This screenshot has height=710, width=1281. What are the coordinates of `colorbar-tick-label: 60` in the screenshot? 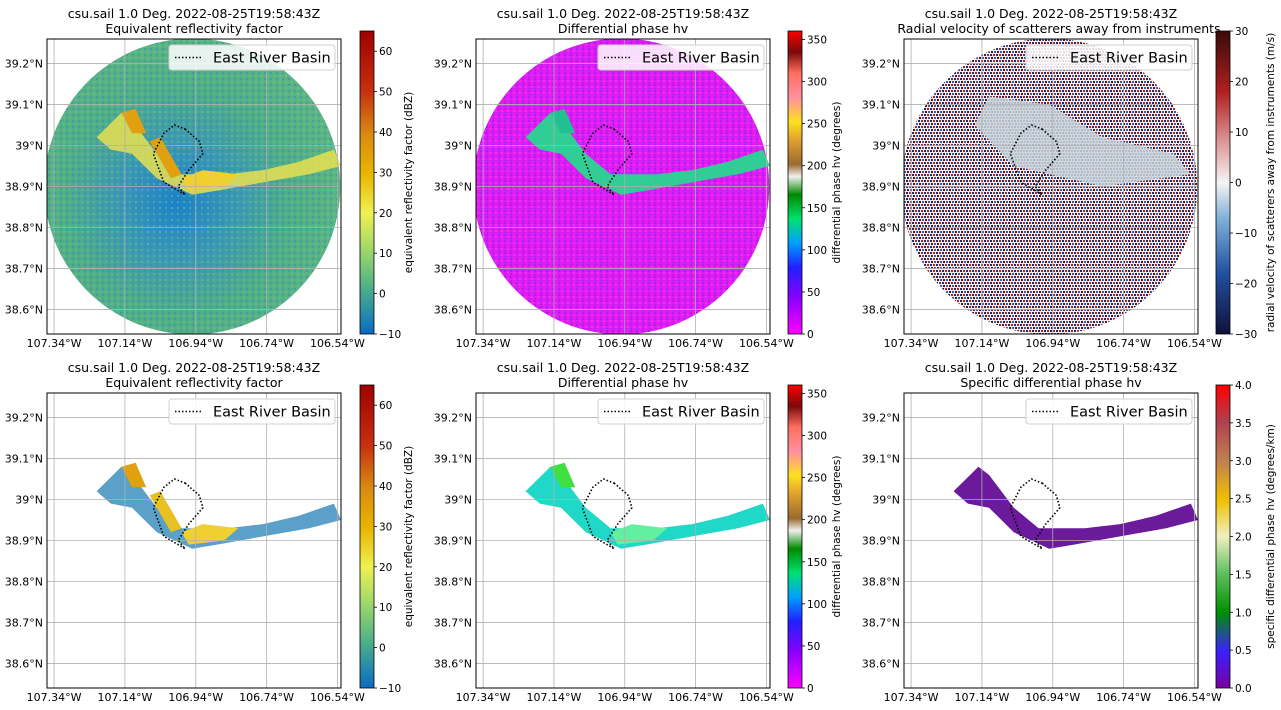 It's located at (385, 52).